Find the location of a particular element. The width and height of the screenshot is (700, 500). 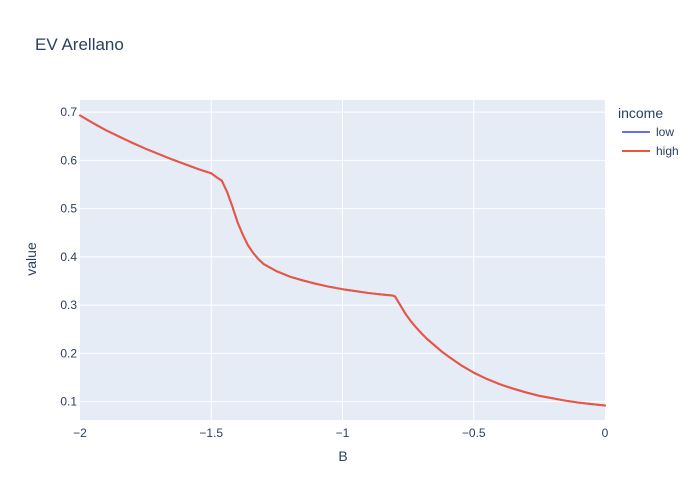

y-axis-title: value is located at coordinates (31, 259).